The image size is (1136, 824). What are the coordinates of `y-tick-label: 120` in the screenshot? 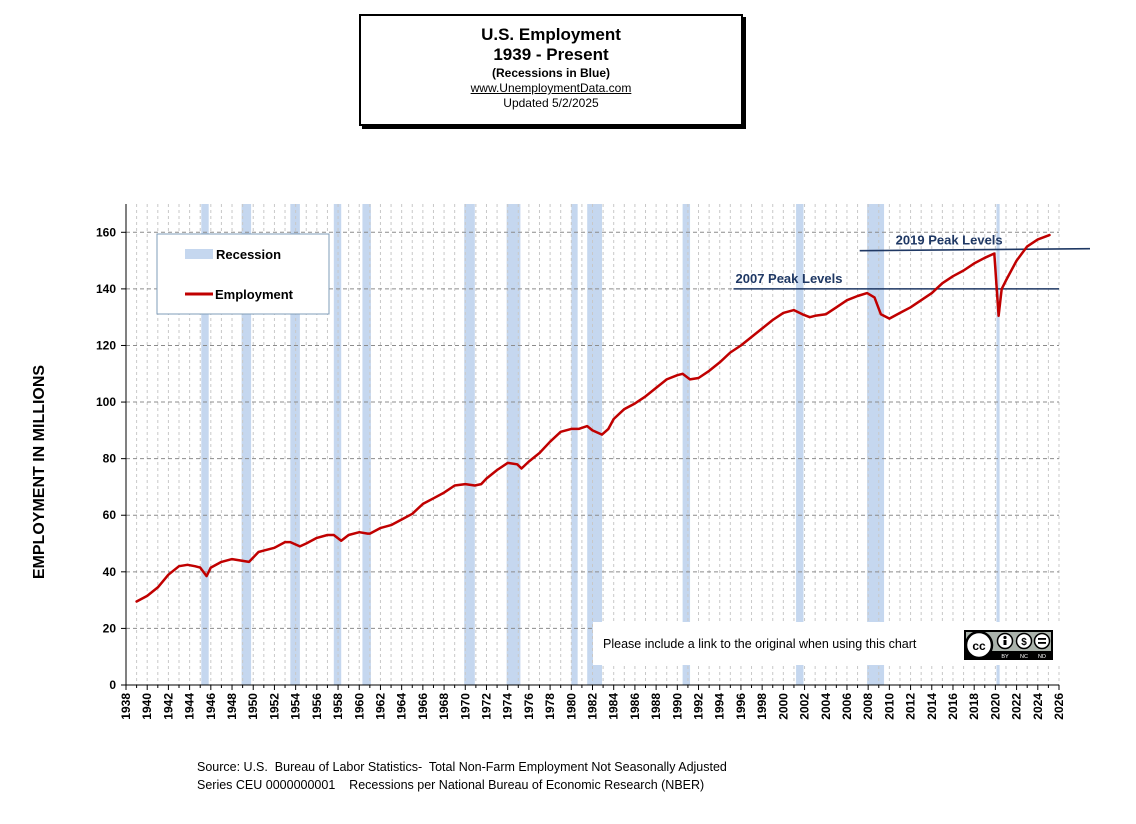 It's located at (106, 345).